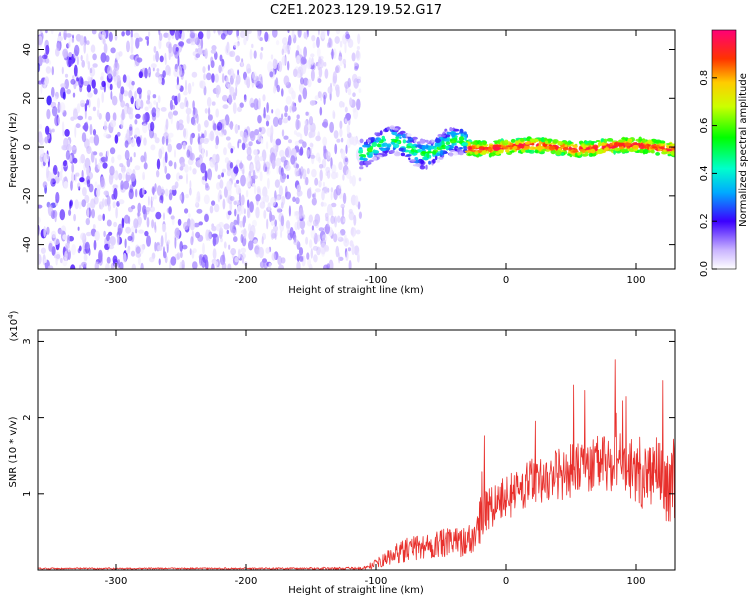 The width and height of the screenshot is (750, 600). What do you see at coordinates (704, 126) in the screenshot?
I see `colorbar-tick-label: 0.6` at bounding box center [704, 126].